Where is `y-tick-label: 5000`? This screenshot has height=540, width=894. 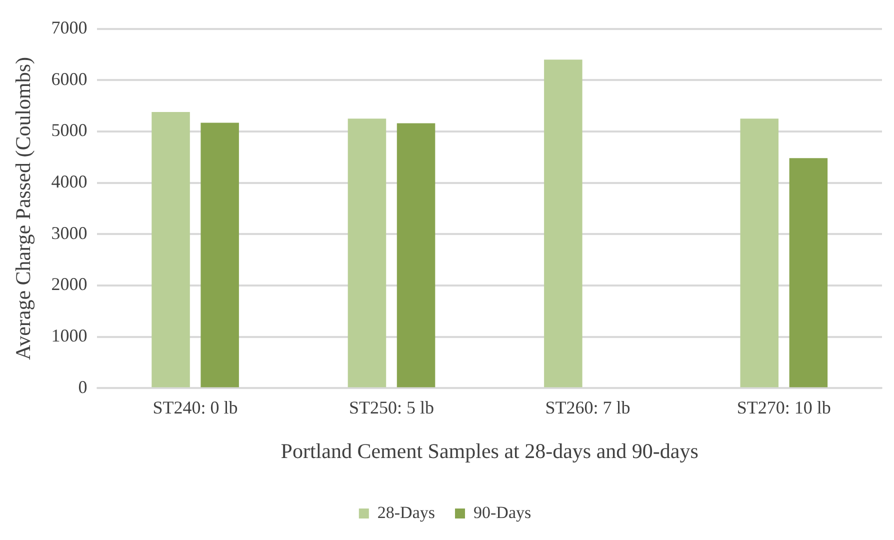 y-tick-label: 5000 is located at coordinates (69, 130).